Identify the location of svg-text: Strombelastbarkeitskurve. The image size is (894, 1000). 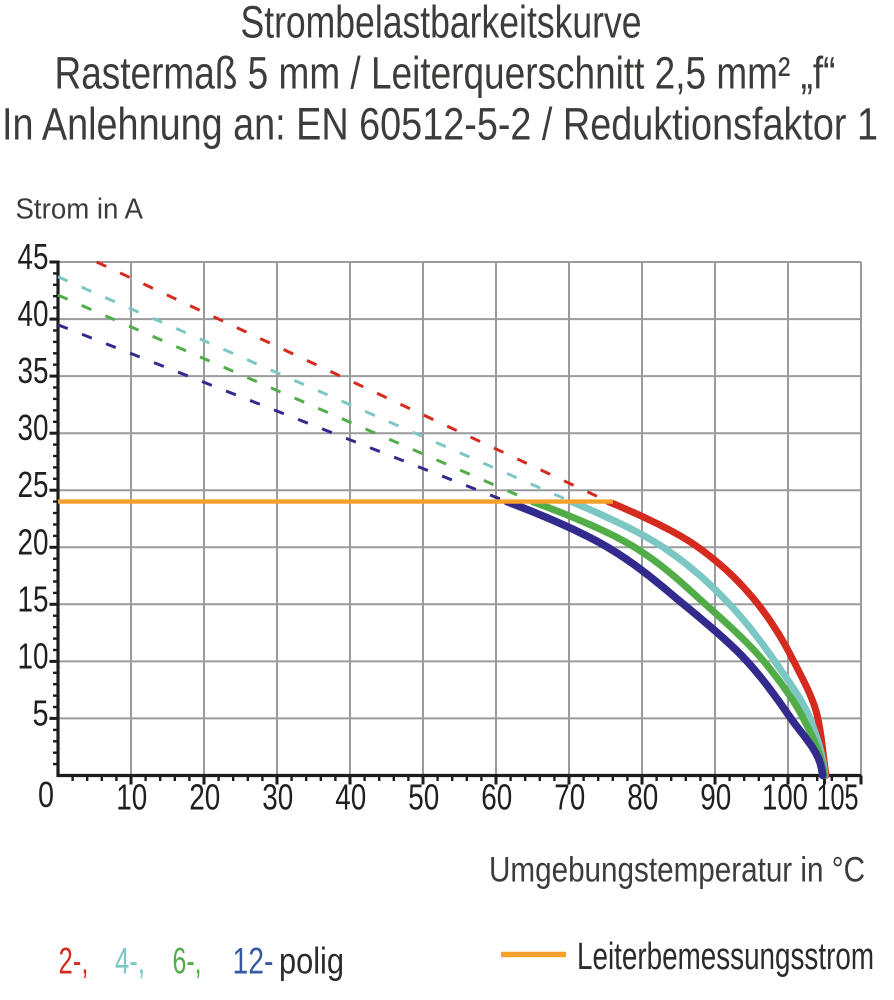
(441, 24).